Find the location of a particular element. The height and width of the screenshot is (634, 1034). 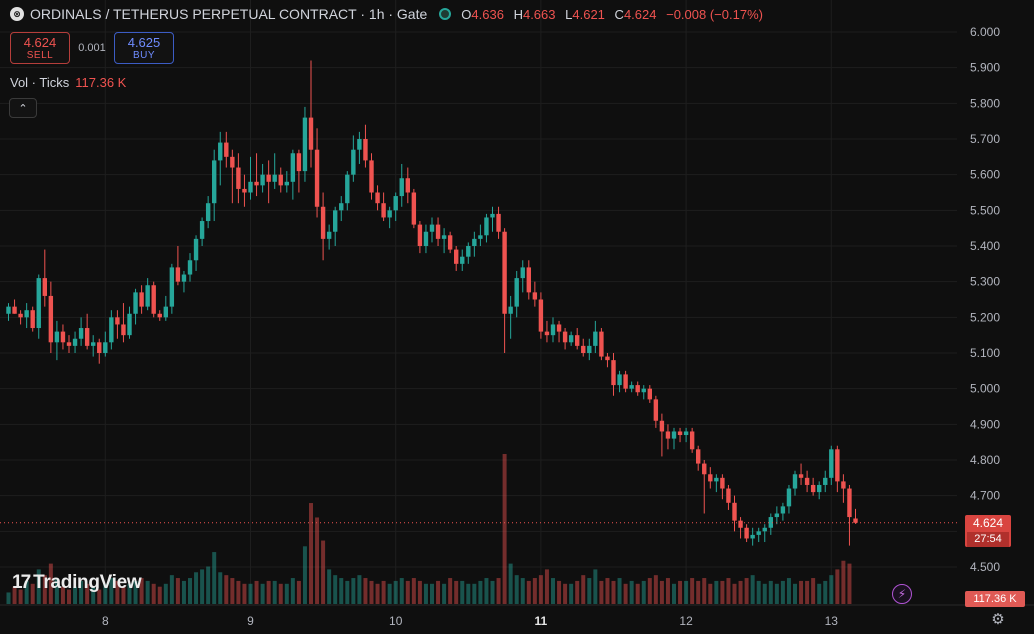

change-value: −0.008 (−0.17%) is located at coordinates (714, 14).